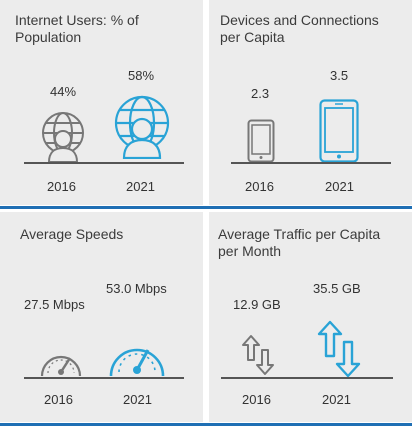 The height and width of the screenshot is (428, 412). I want to click on panel-title: Devices and Connections per Capita, so click(299, 28).